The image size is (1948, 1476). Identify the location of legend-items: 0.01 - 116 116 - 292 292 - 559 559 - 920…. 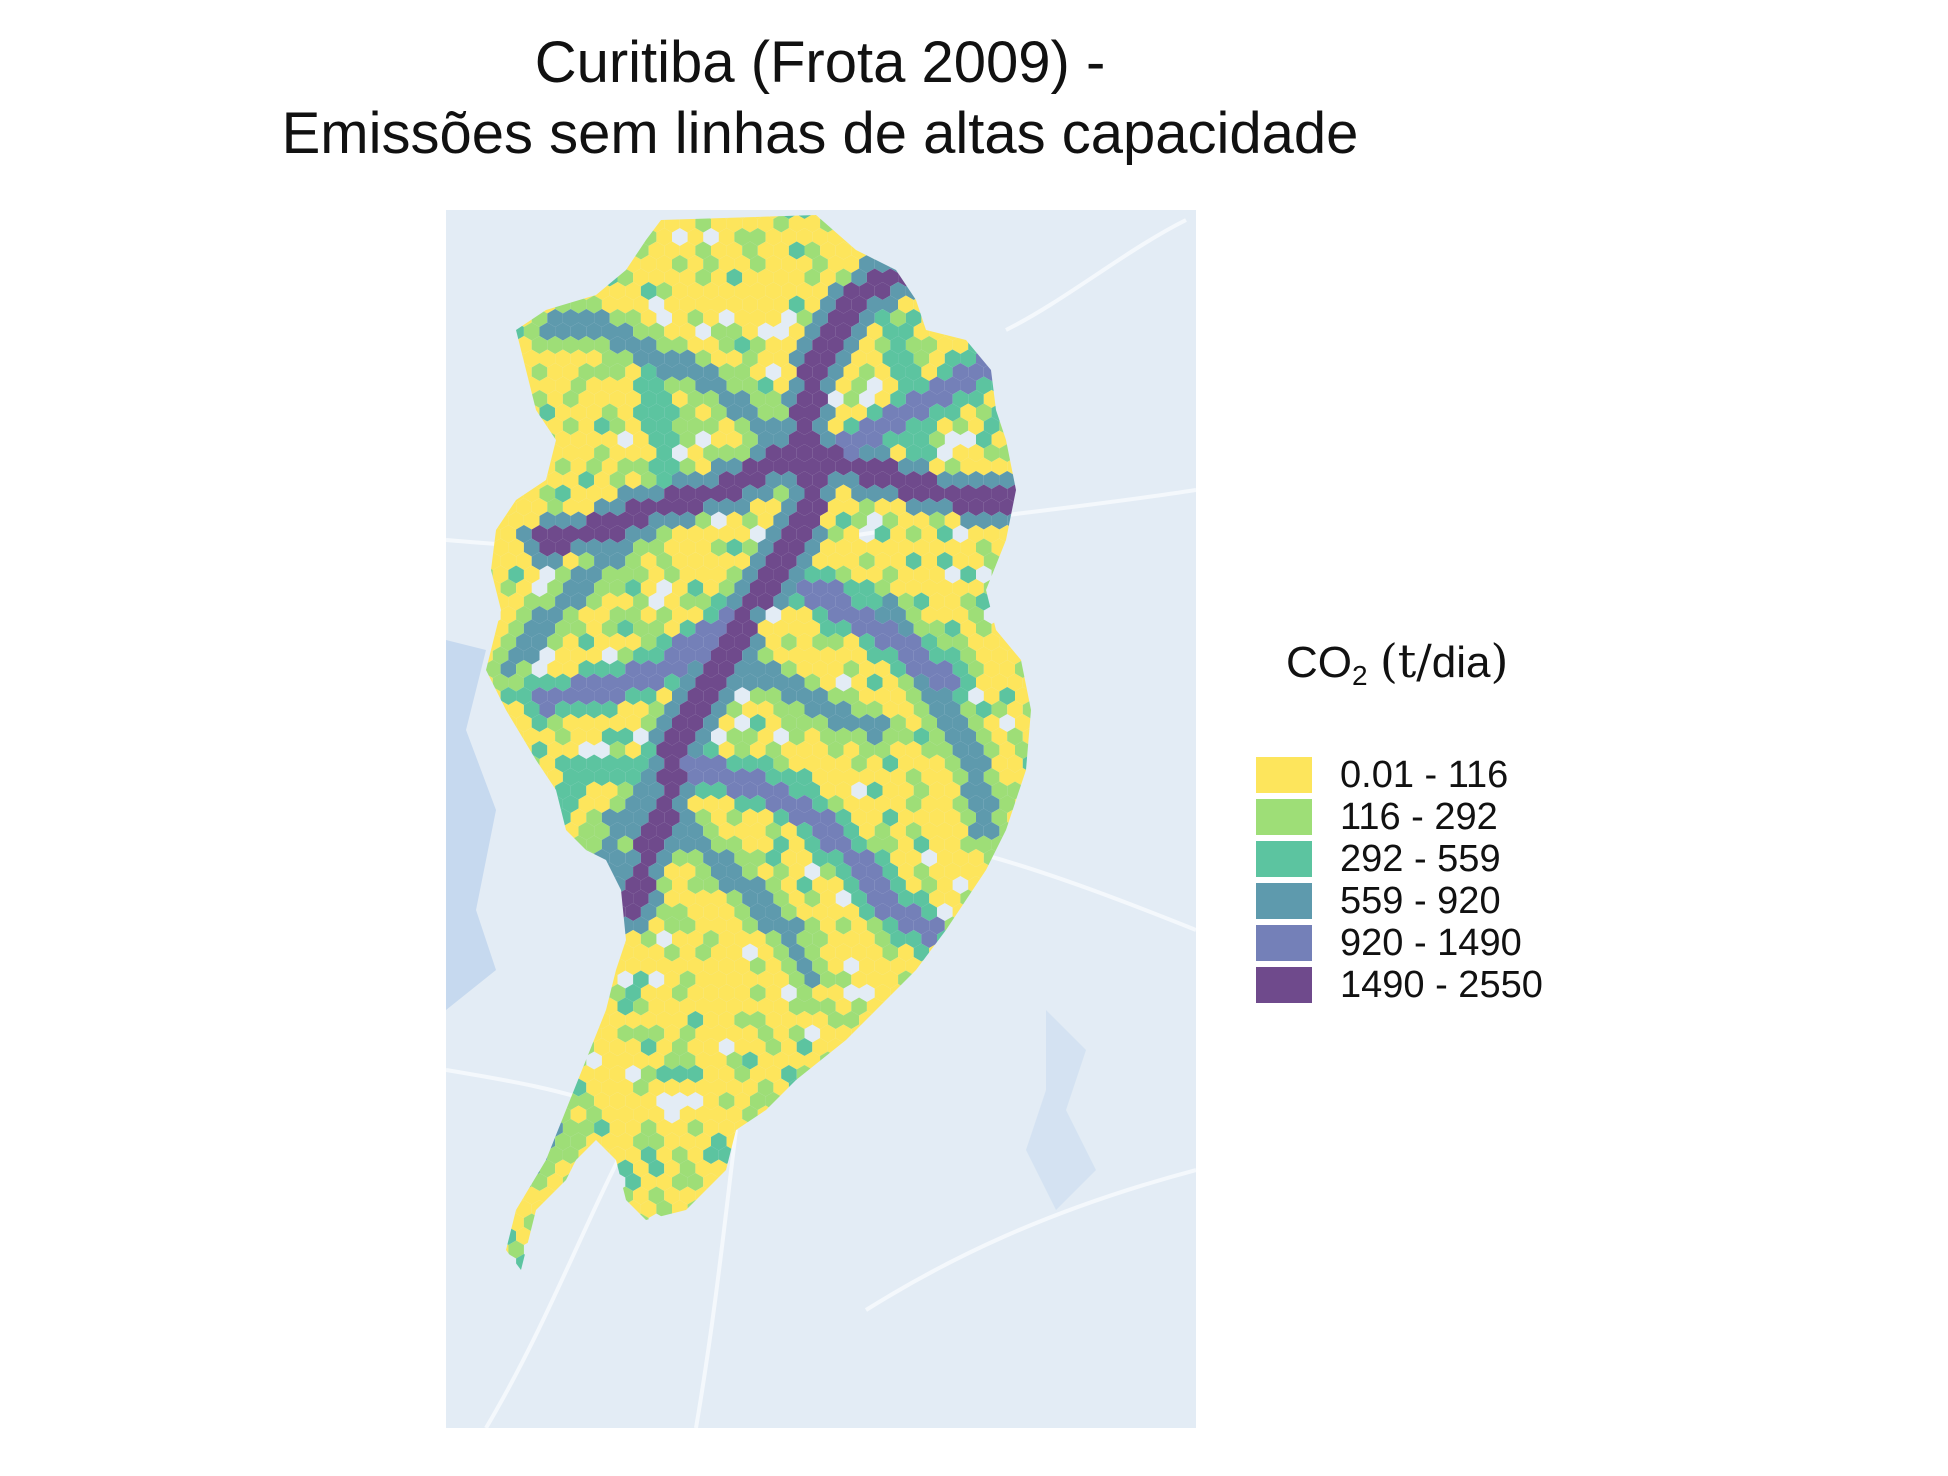
(1399, 880).